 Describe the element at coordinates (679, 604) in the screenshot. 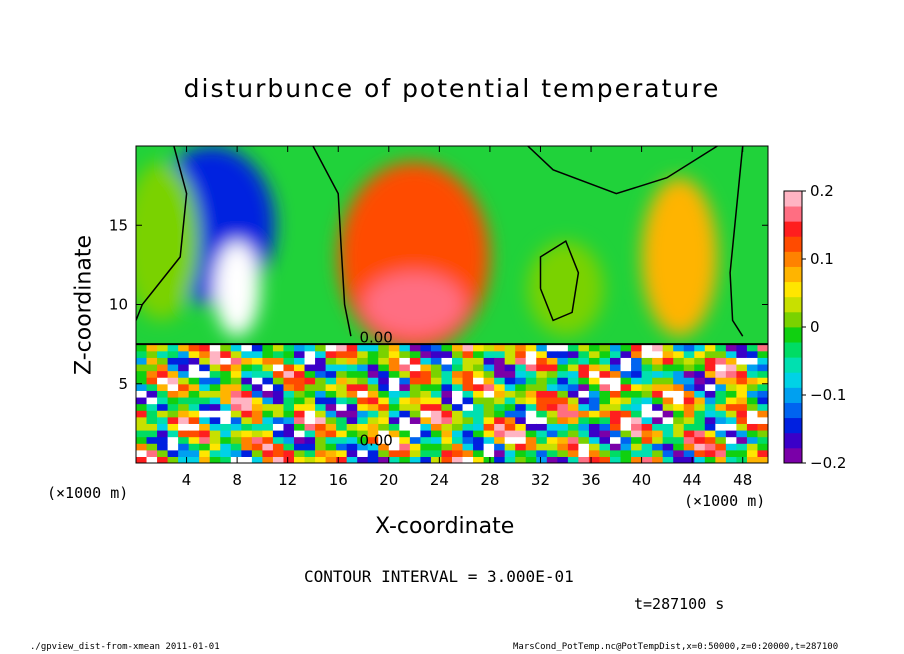

I see `time-label: t=287100 s` at that location.